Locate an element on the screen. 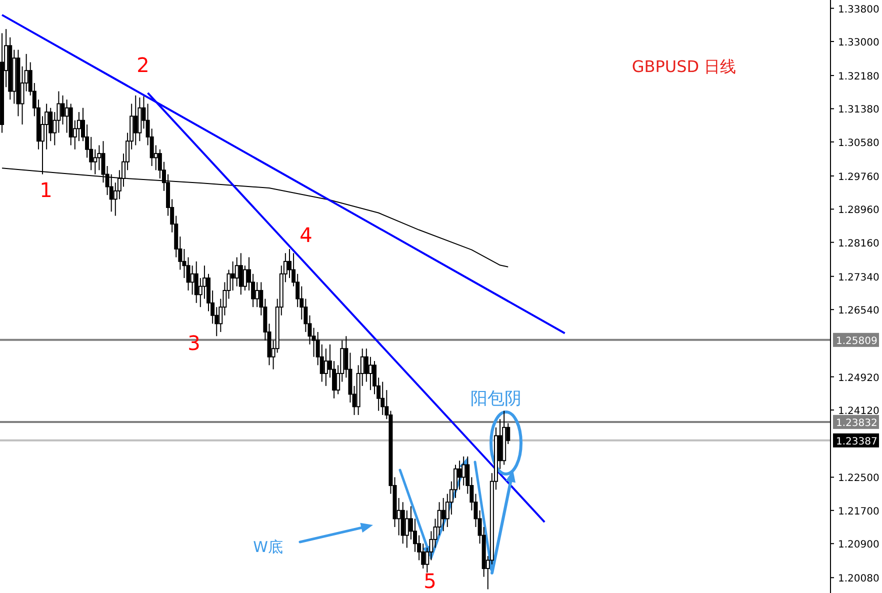  ref-line-label: 1.25809 is located at coordinates (857, 341).